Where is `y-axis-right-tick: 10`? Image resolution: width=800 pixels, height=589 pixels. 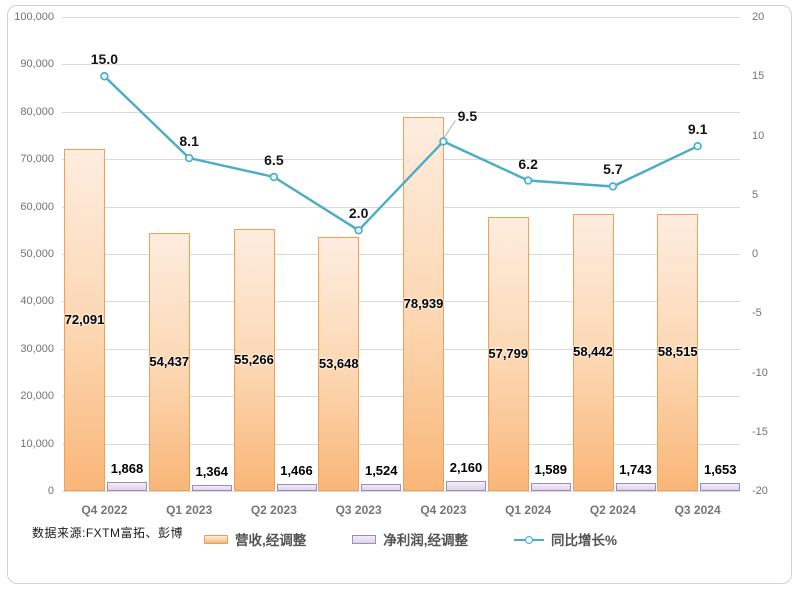
y-axis-right-tick: 10 is located at coordinates (758, 136).